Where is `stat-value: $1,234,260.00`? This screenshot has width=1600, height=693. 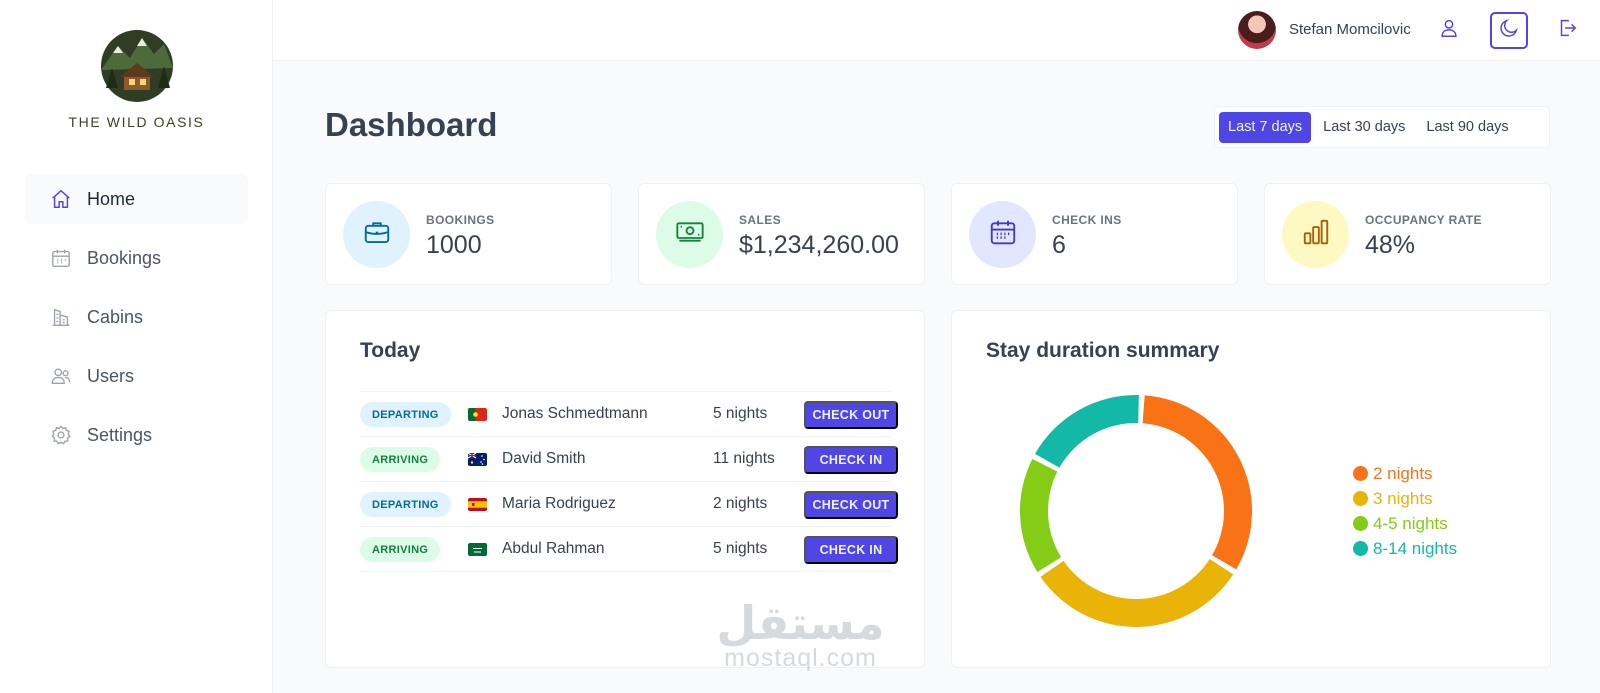
stat-value: $1,234,260.00 is located at coordinates (819, 245).